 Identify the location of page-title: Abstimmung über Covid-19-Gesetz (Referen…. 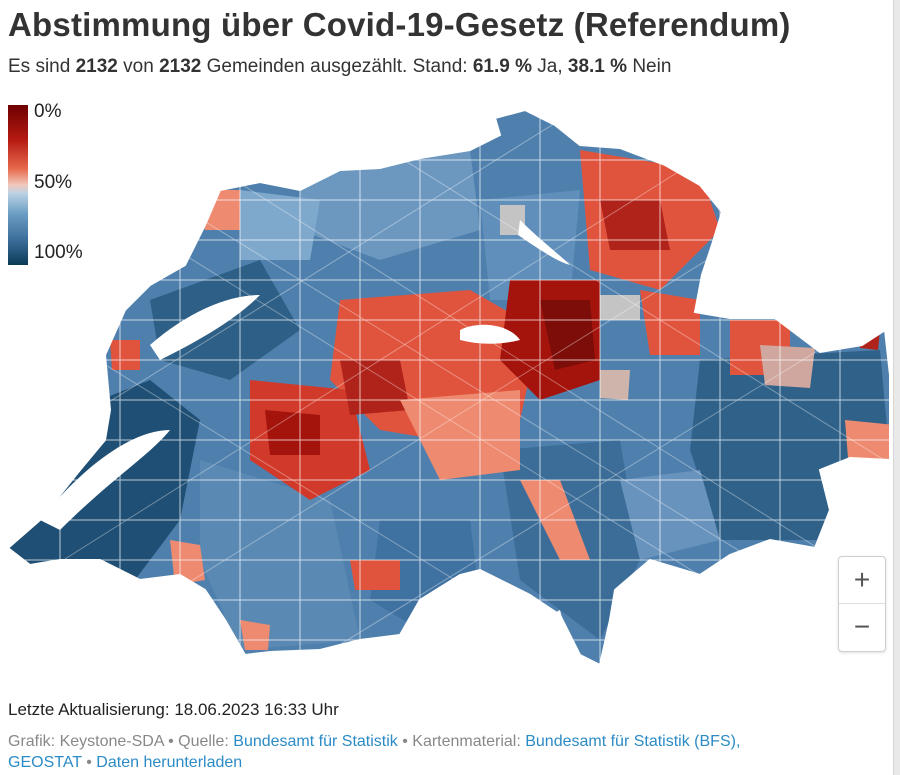
(399, 24).